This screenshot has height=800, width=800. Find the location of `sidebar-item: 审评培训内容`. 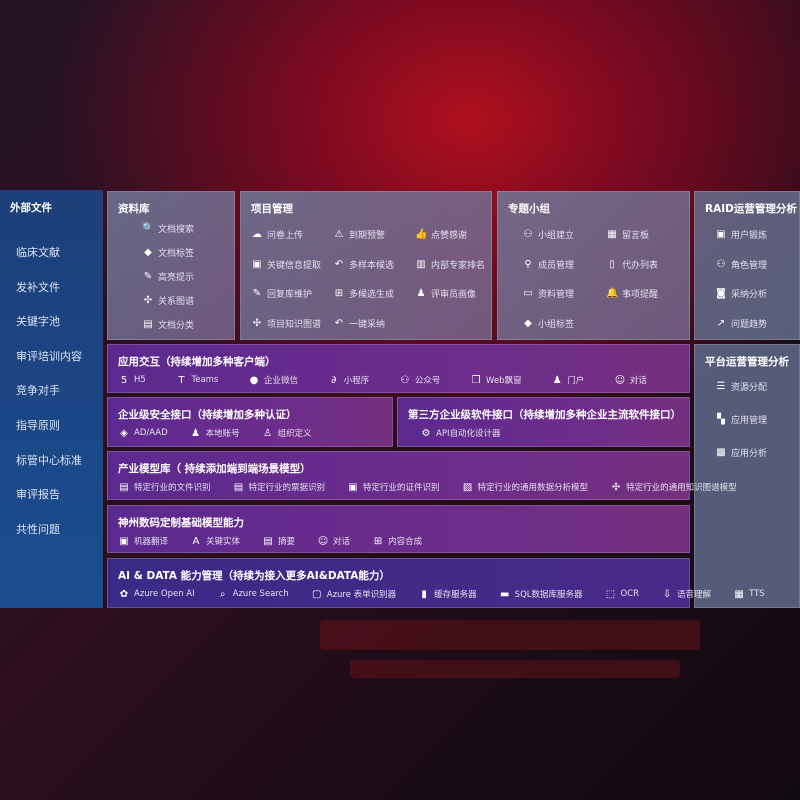

sidebar-item: 审评培训内容 is located at coordinates (49, 356).